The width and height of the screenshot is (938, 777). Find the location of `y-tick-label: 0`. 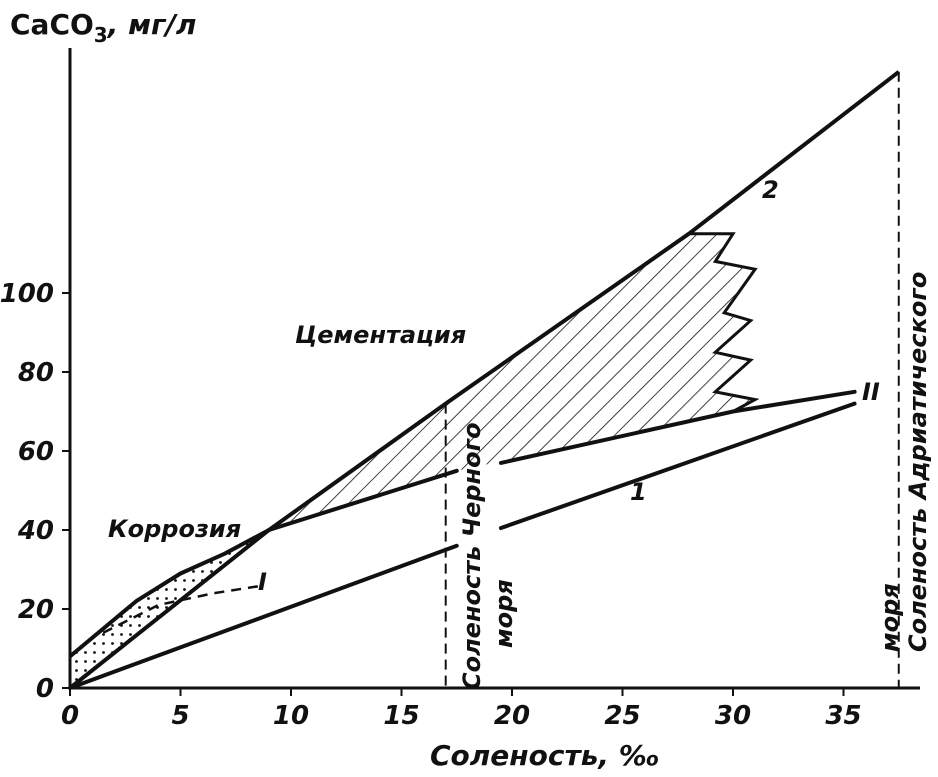

y-tick-label: 0 is located at coordinates (45, 689).